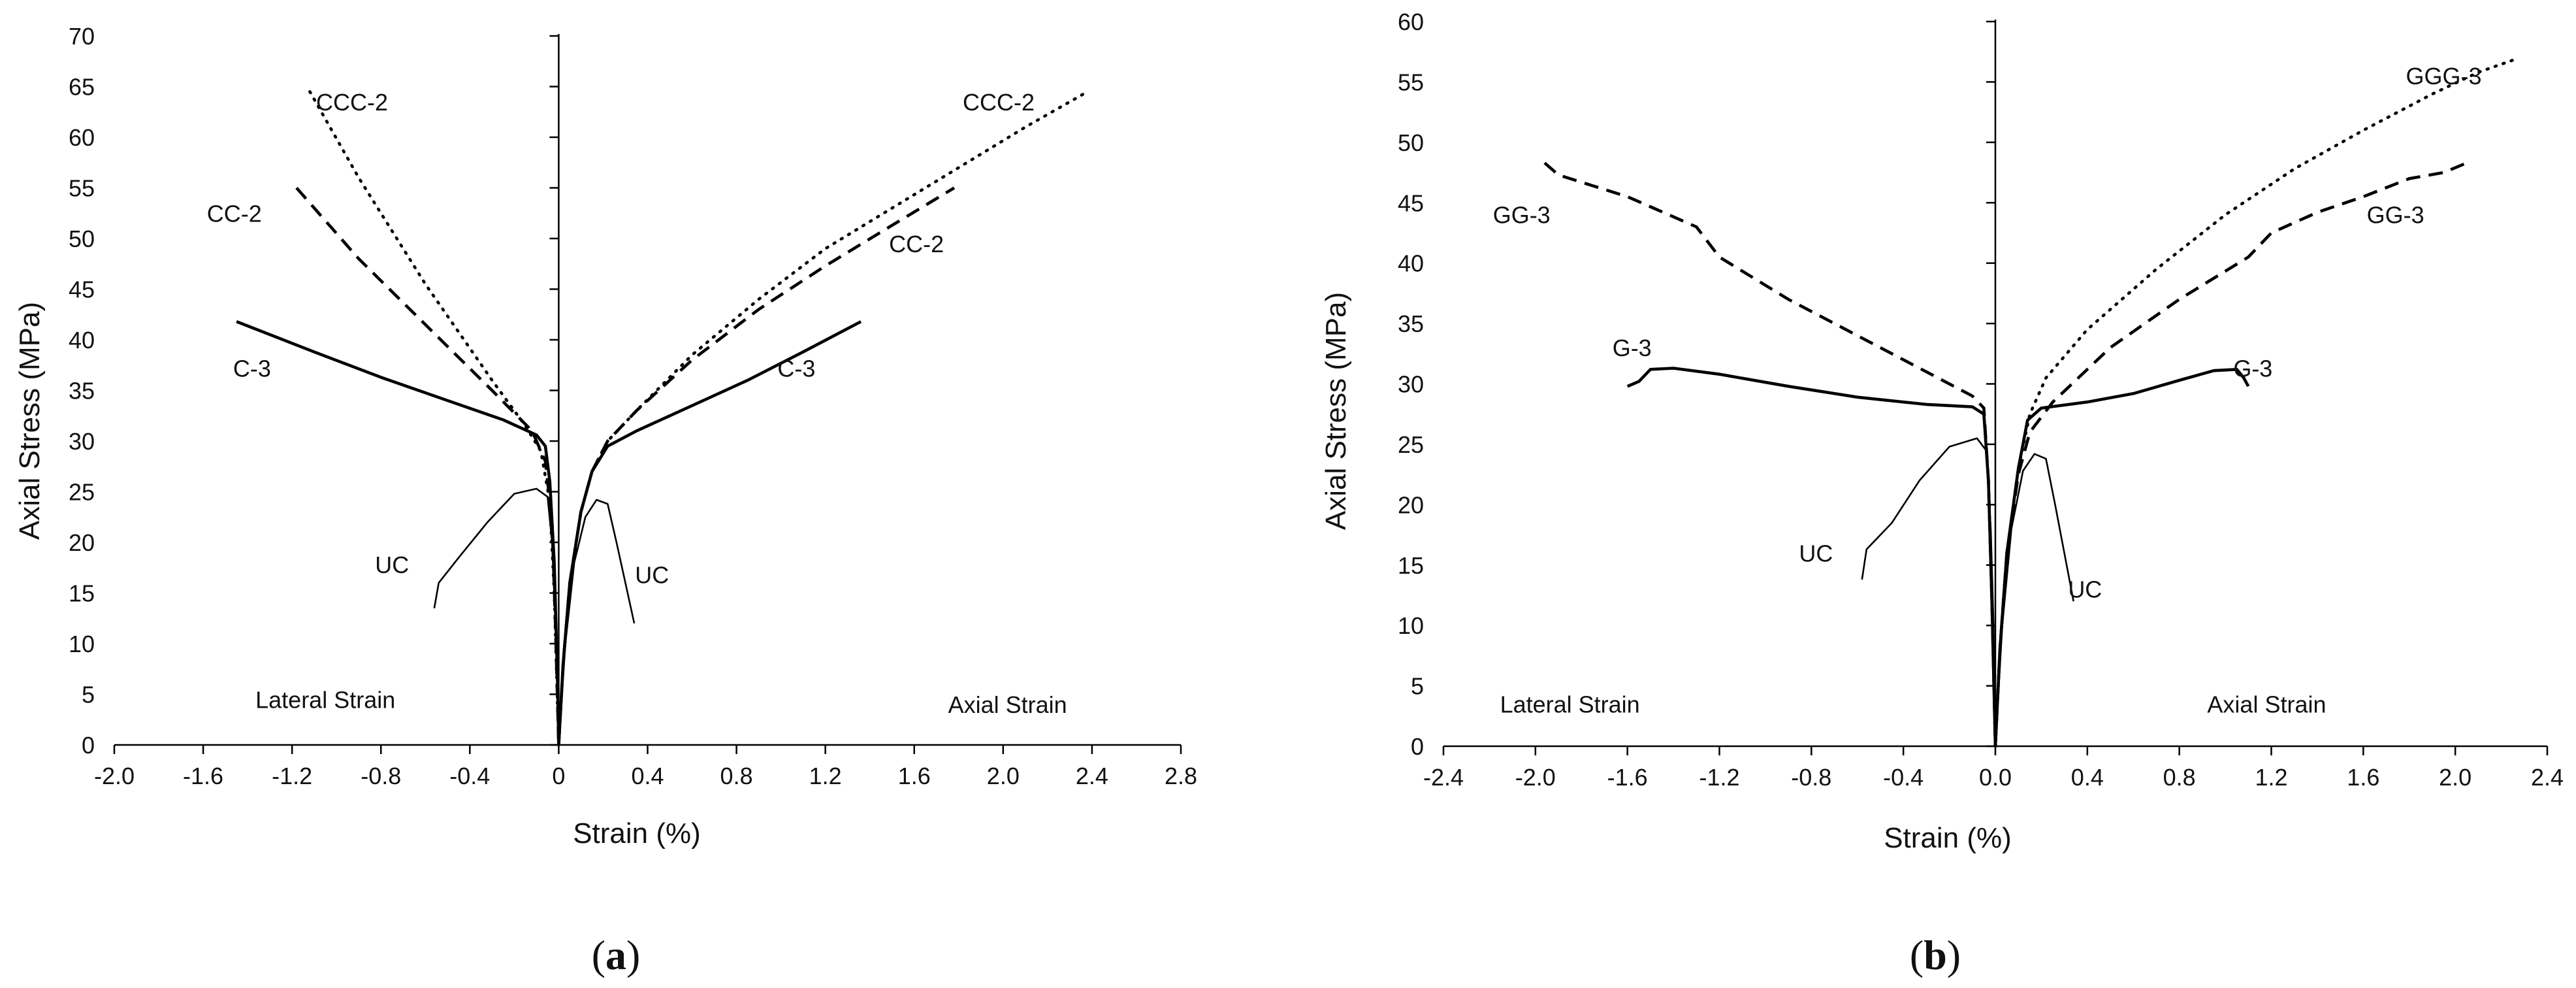  I want to click on chart-b-x-tick-label: 1.2, so click(2271, 778).